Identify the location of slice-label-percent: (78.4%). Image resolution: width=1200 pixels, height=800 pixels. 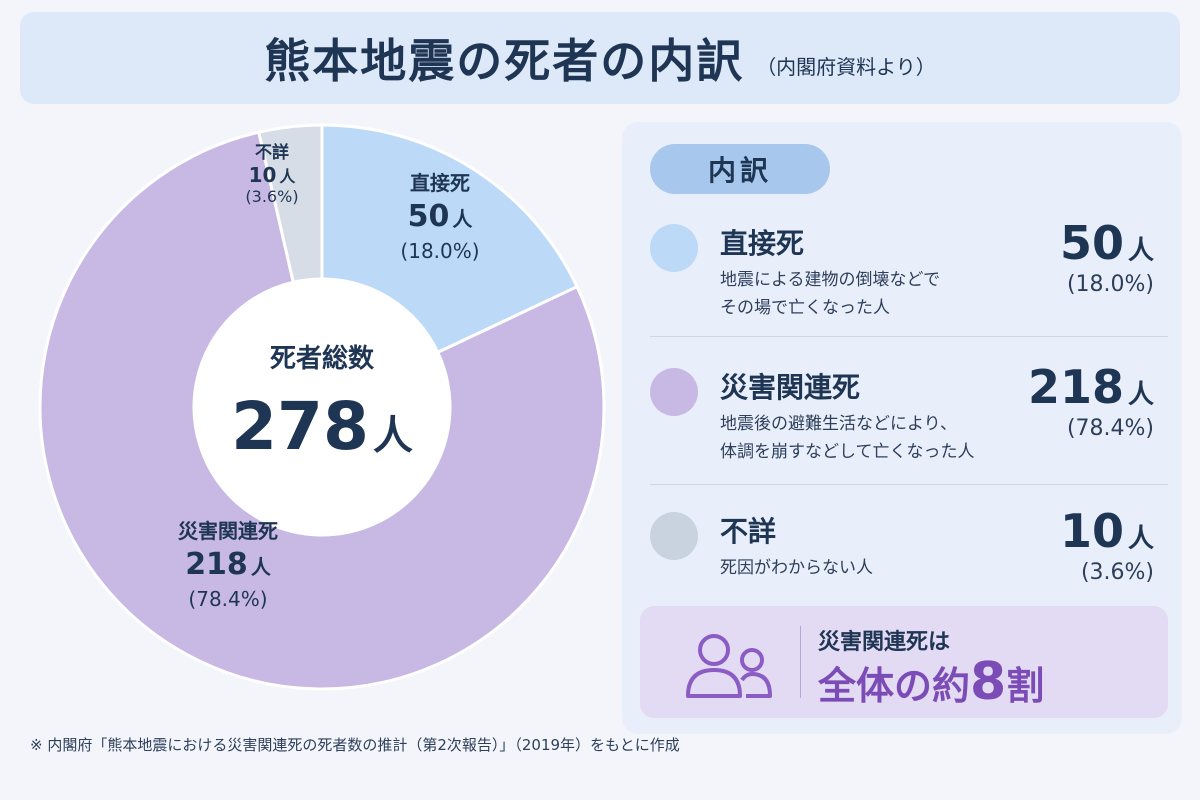
(227, 599).